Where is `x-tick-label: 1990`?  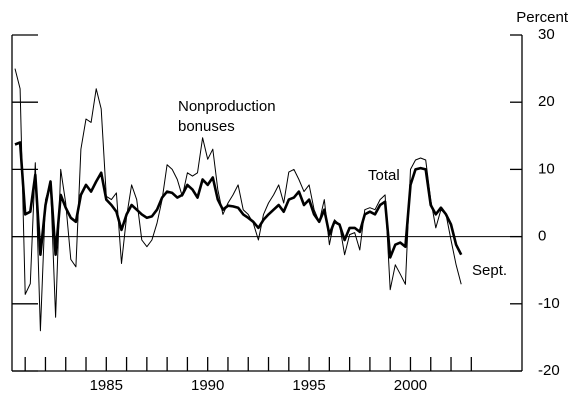
x-tick-label: 1990 is located at coordinates (207, 385).